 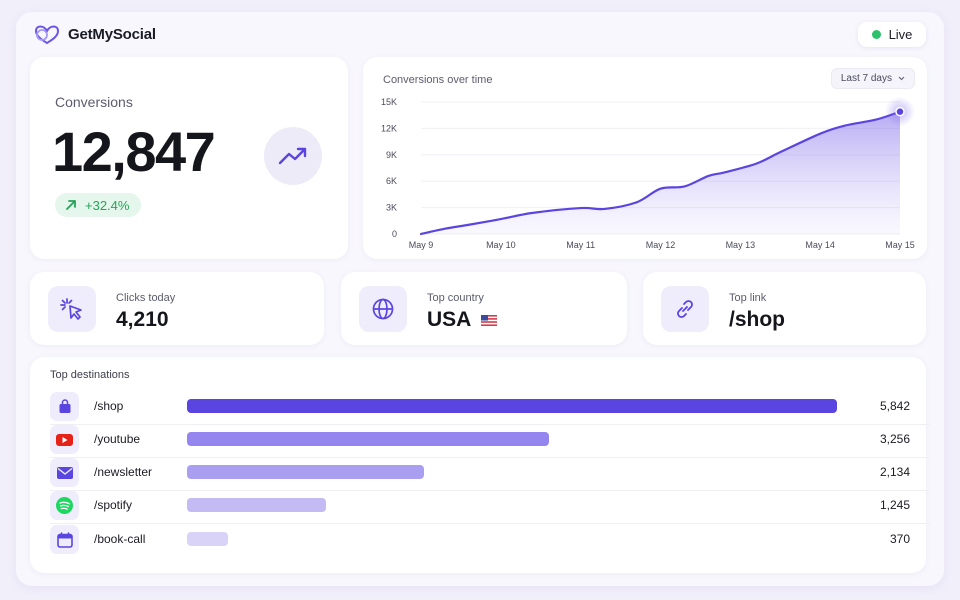 I want to click on stat-label: Clicks today, so click(x=146, y=298).